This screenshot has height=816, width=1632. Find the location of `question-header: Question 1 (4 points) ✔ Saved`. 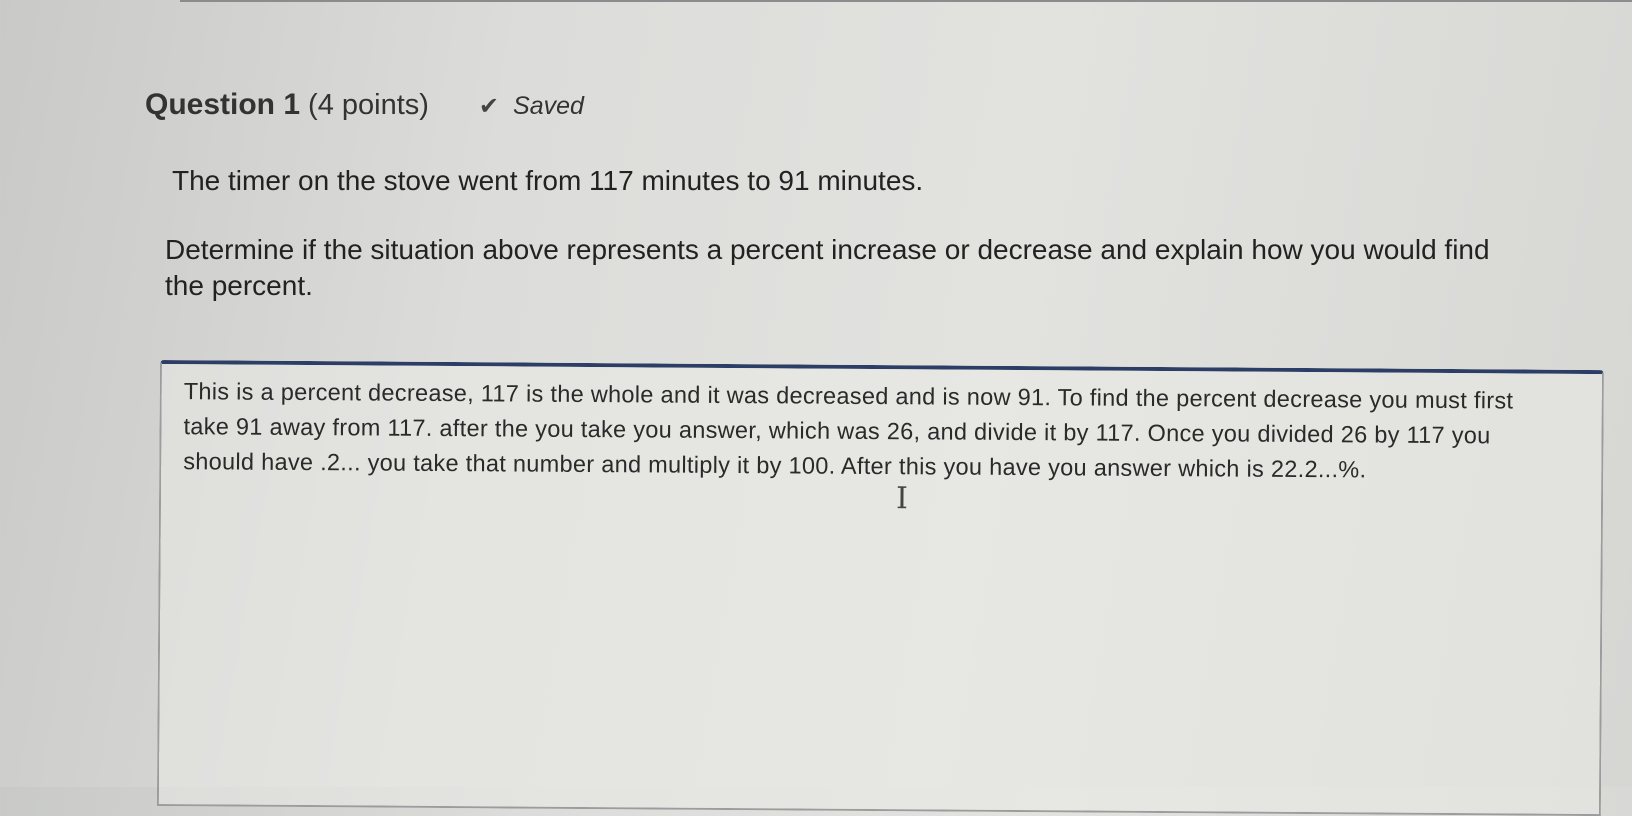

question-header: Question 1 (4 points) ✔ Saved is located at coordinates (364, 105).